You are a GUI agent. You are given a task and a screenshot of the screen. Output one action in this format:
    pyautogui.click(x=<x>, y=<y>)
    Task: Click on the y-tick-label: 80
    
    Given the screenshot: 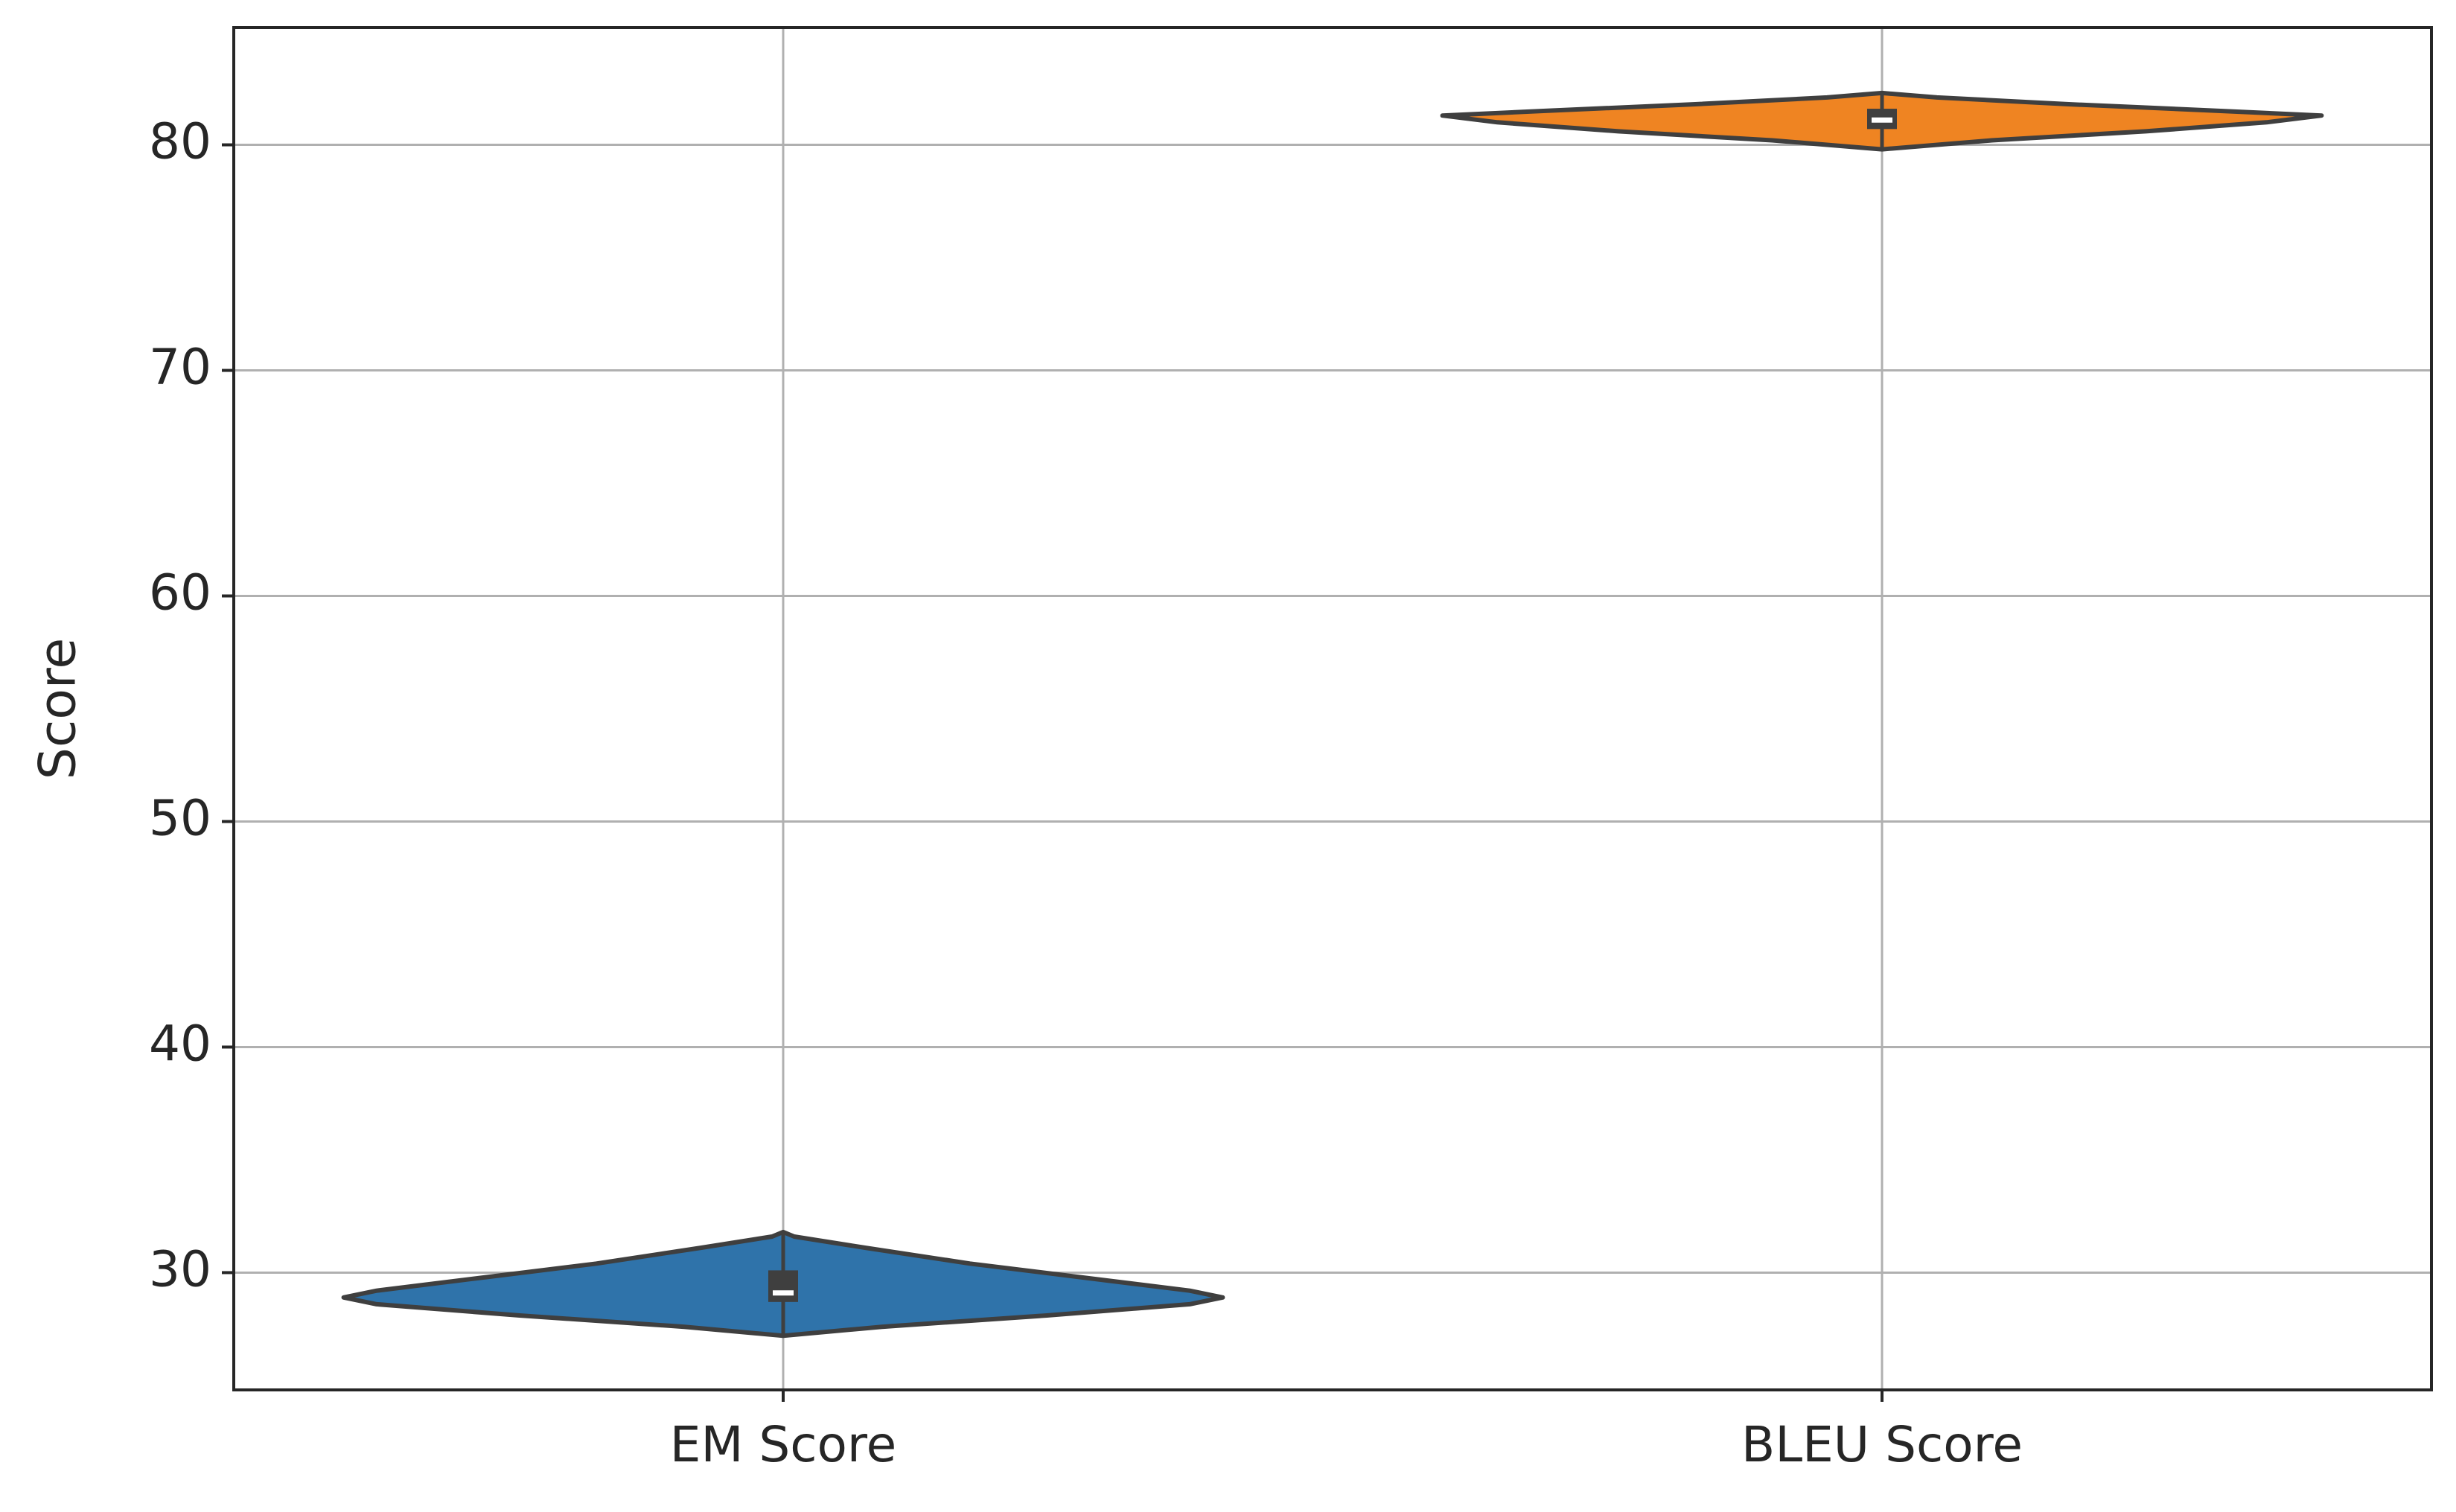 What is the action you would take?
    pyautogui.click(x=180, y=141)
    